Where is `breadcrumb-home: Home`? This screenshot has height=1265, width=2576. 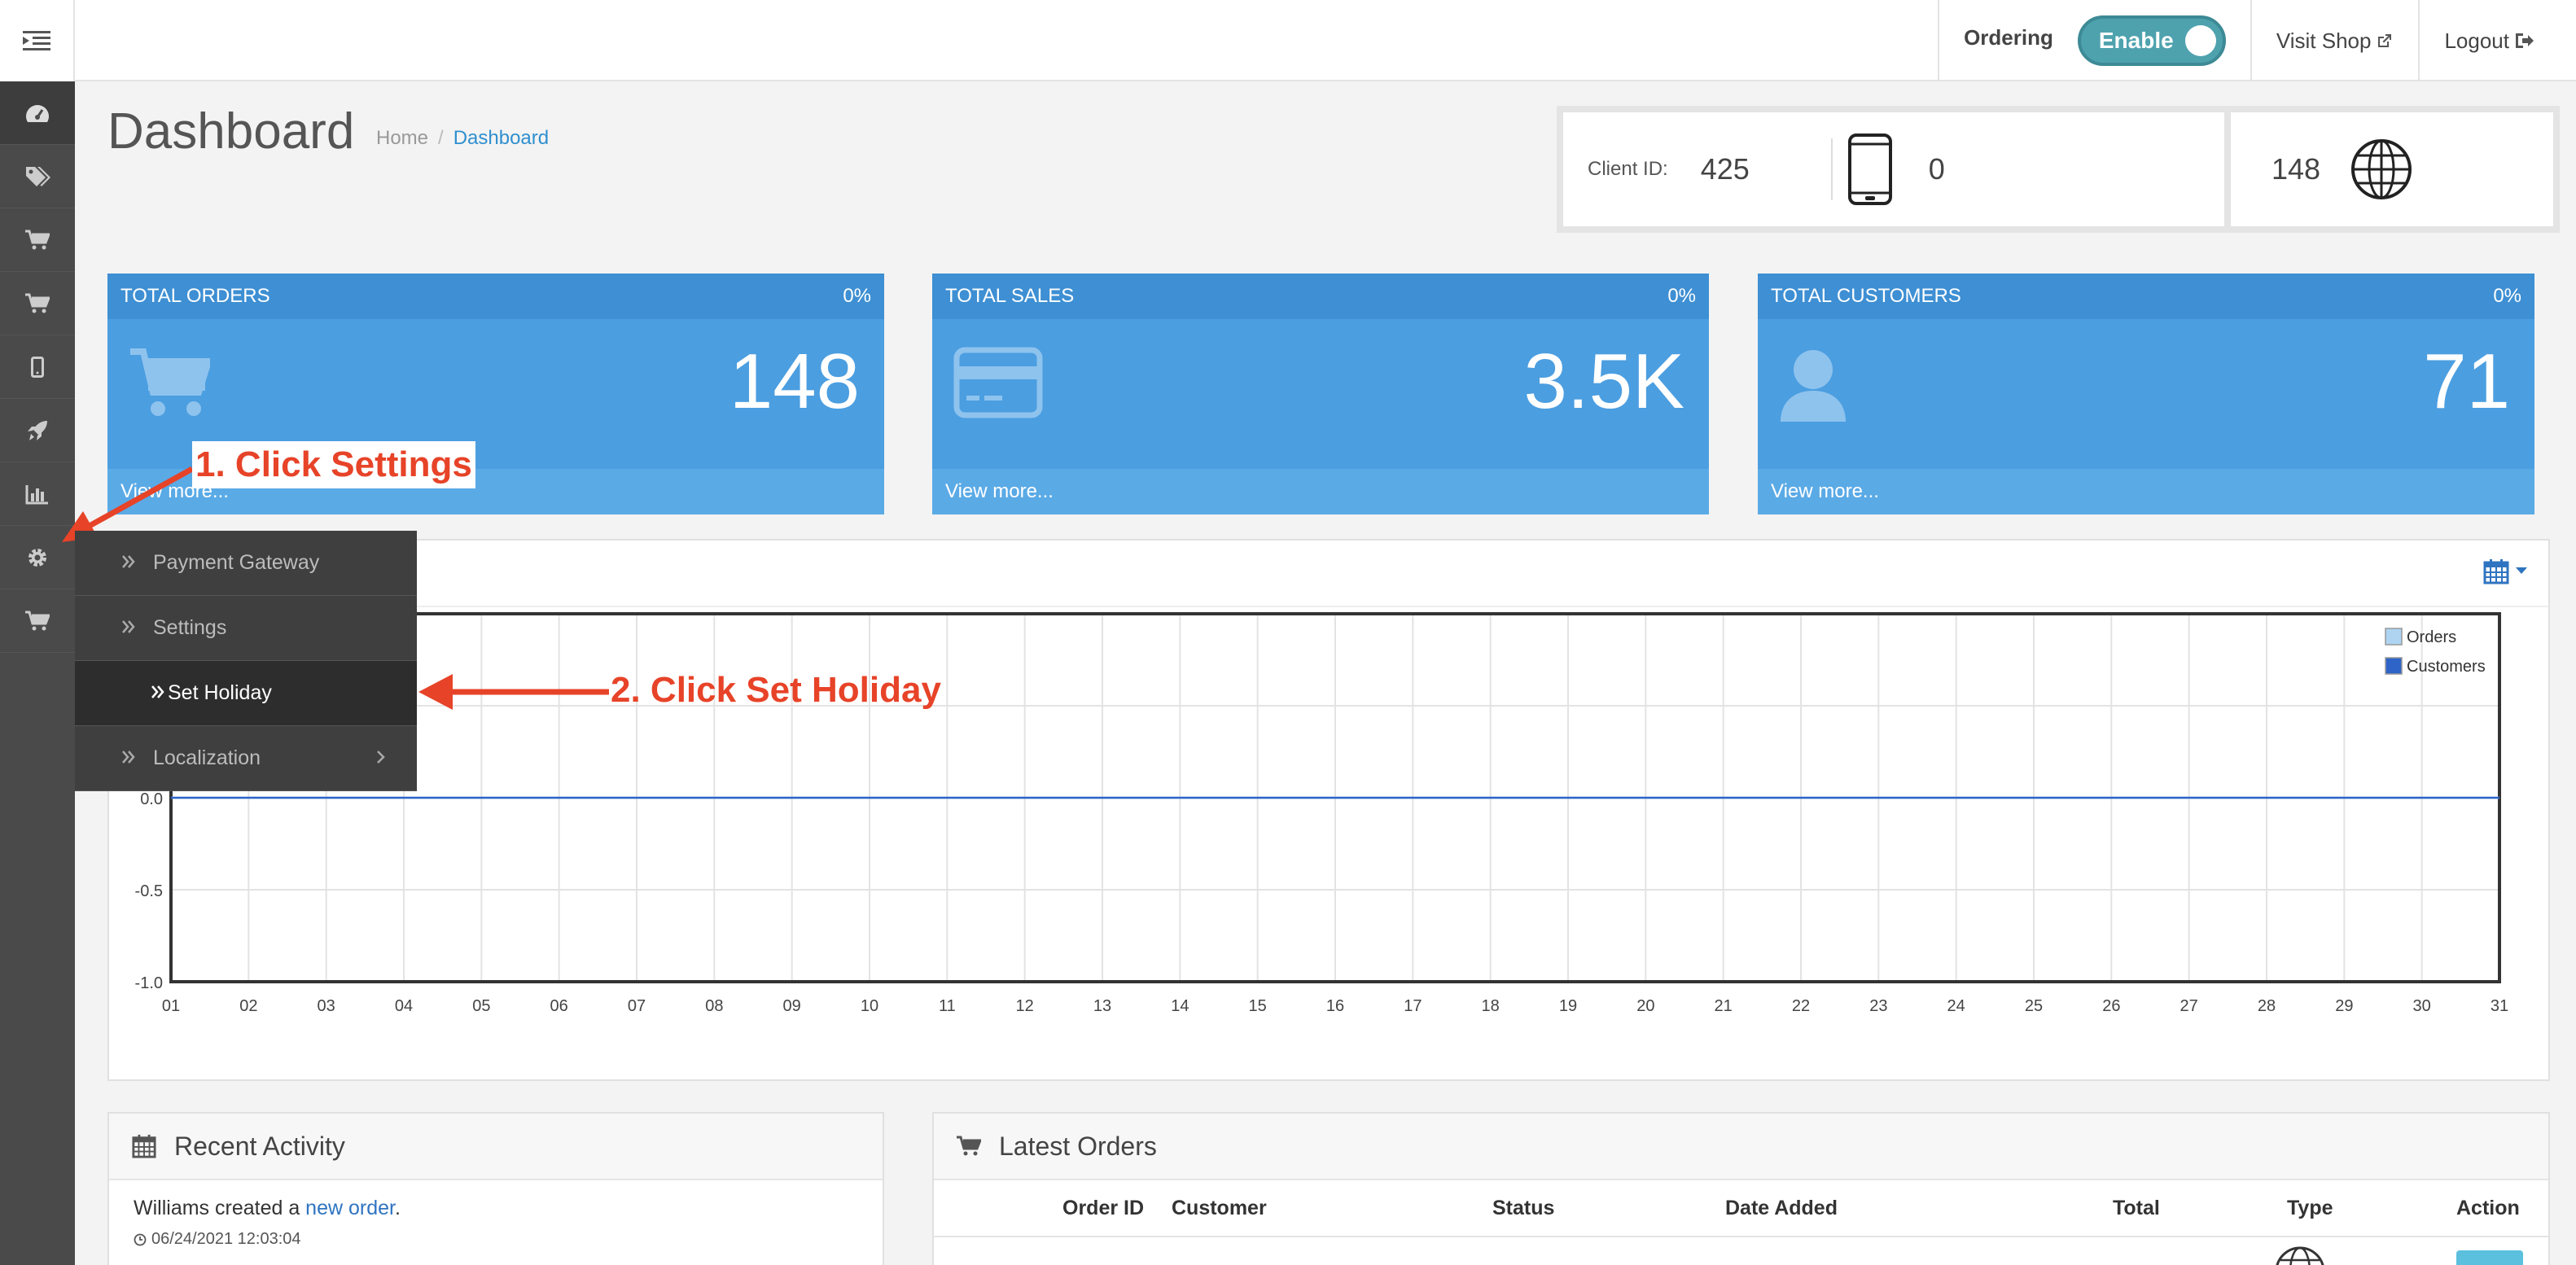 breadcrumb-home: Home is located at coordinates (402, 138).